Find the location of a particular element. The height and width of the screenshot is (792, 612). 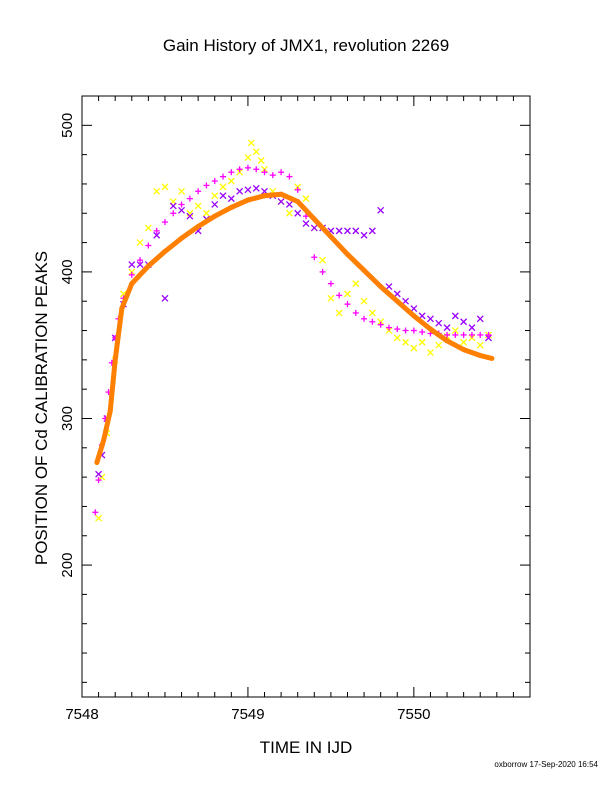

x-tick-label: 7550 is located at coordinates (413, 714).